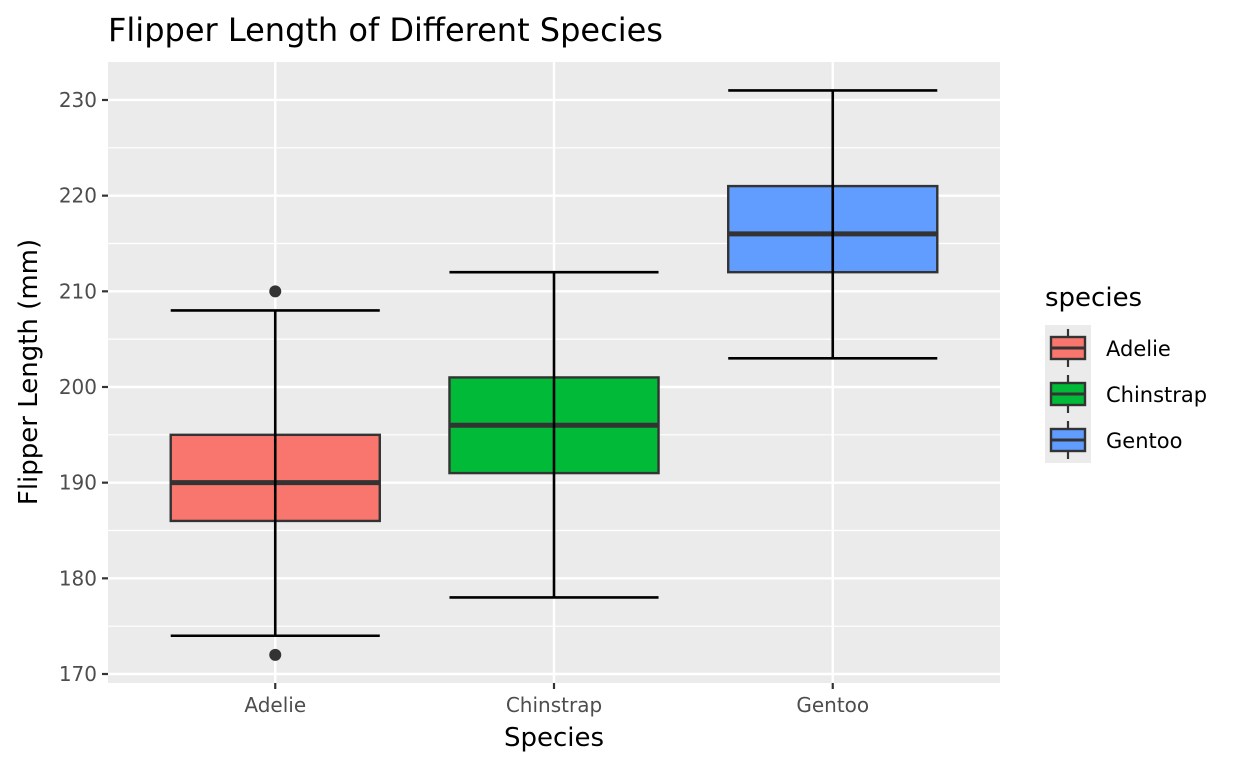  I want to click on legend-item-gentoo: Gentoo, so click(1115, 440).